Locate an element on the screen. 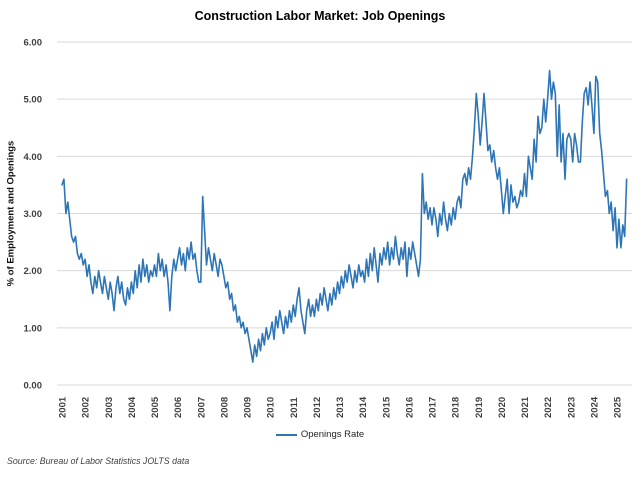 The image size is (640, 480). x-tick-label: 2010 is located at coordinates (271, 407).